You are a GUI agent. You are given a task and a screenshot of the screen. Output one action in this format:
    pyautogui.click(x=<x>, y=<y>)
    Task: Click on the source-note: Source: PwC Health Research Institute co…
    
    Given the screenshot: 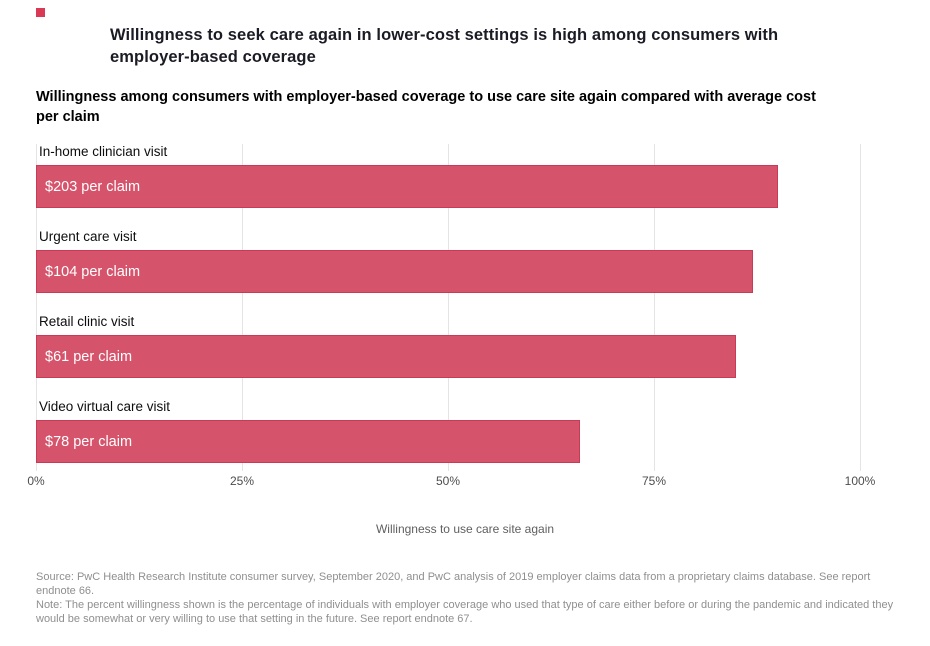 What is the action you would take?
    pyautogui.click(x=453, y=584)
    